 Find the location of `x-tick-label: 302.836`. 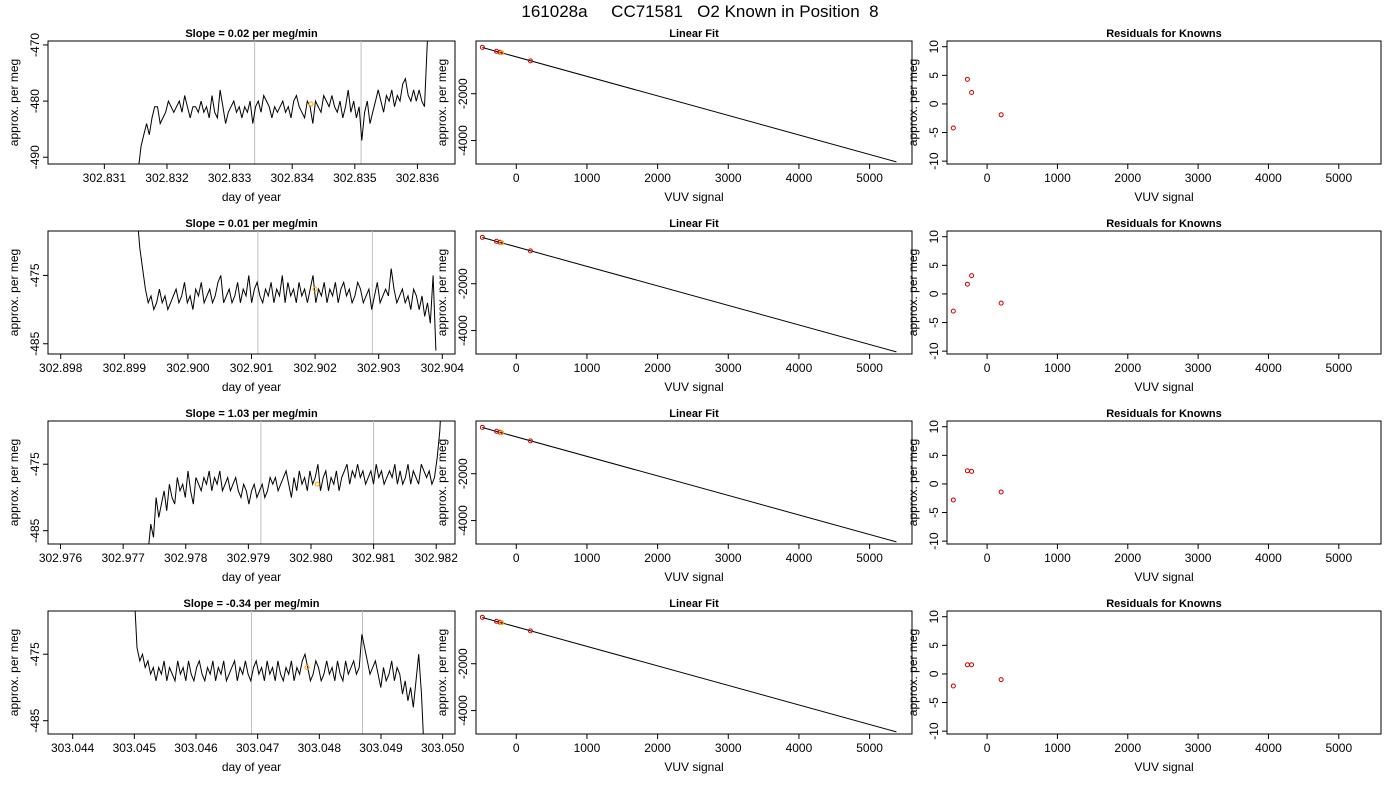

x-tick-label: 302.836 is located at coordinates (418, 178).